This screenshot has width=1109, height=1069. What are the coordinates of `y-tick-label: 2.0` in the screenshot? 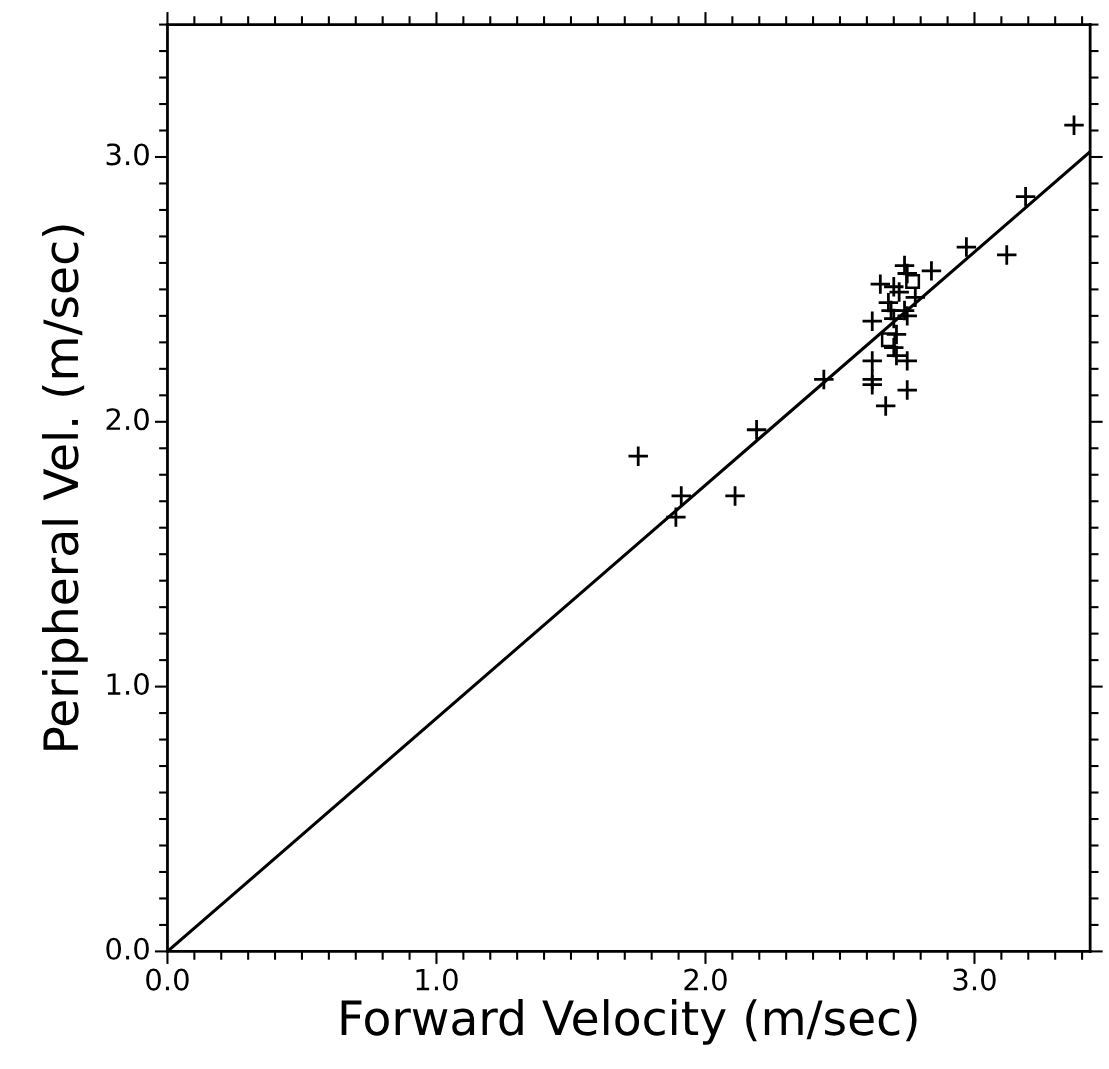 It's located at (127, 419).